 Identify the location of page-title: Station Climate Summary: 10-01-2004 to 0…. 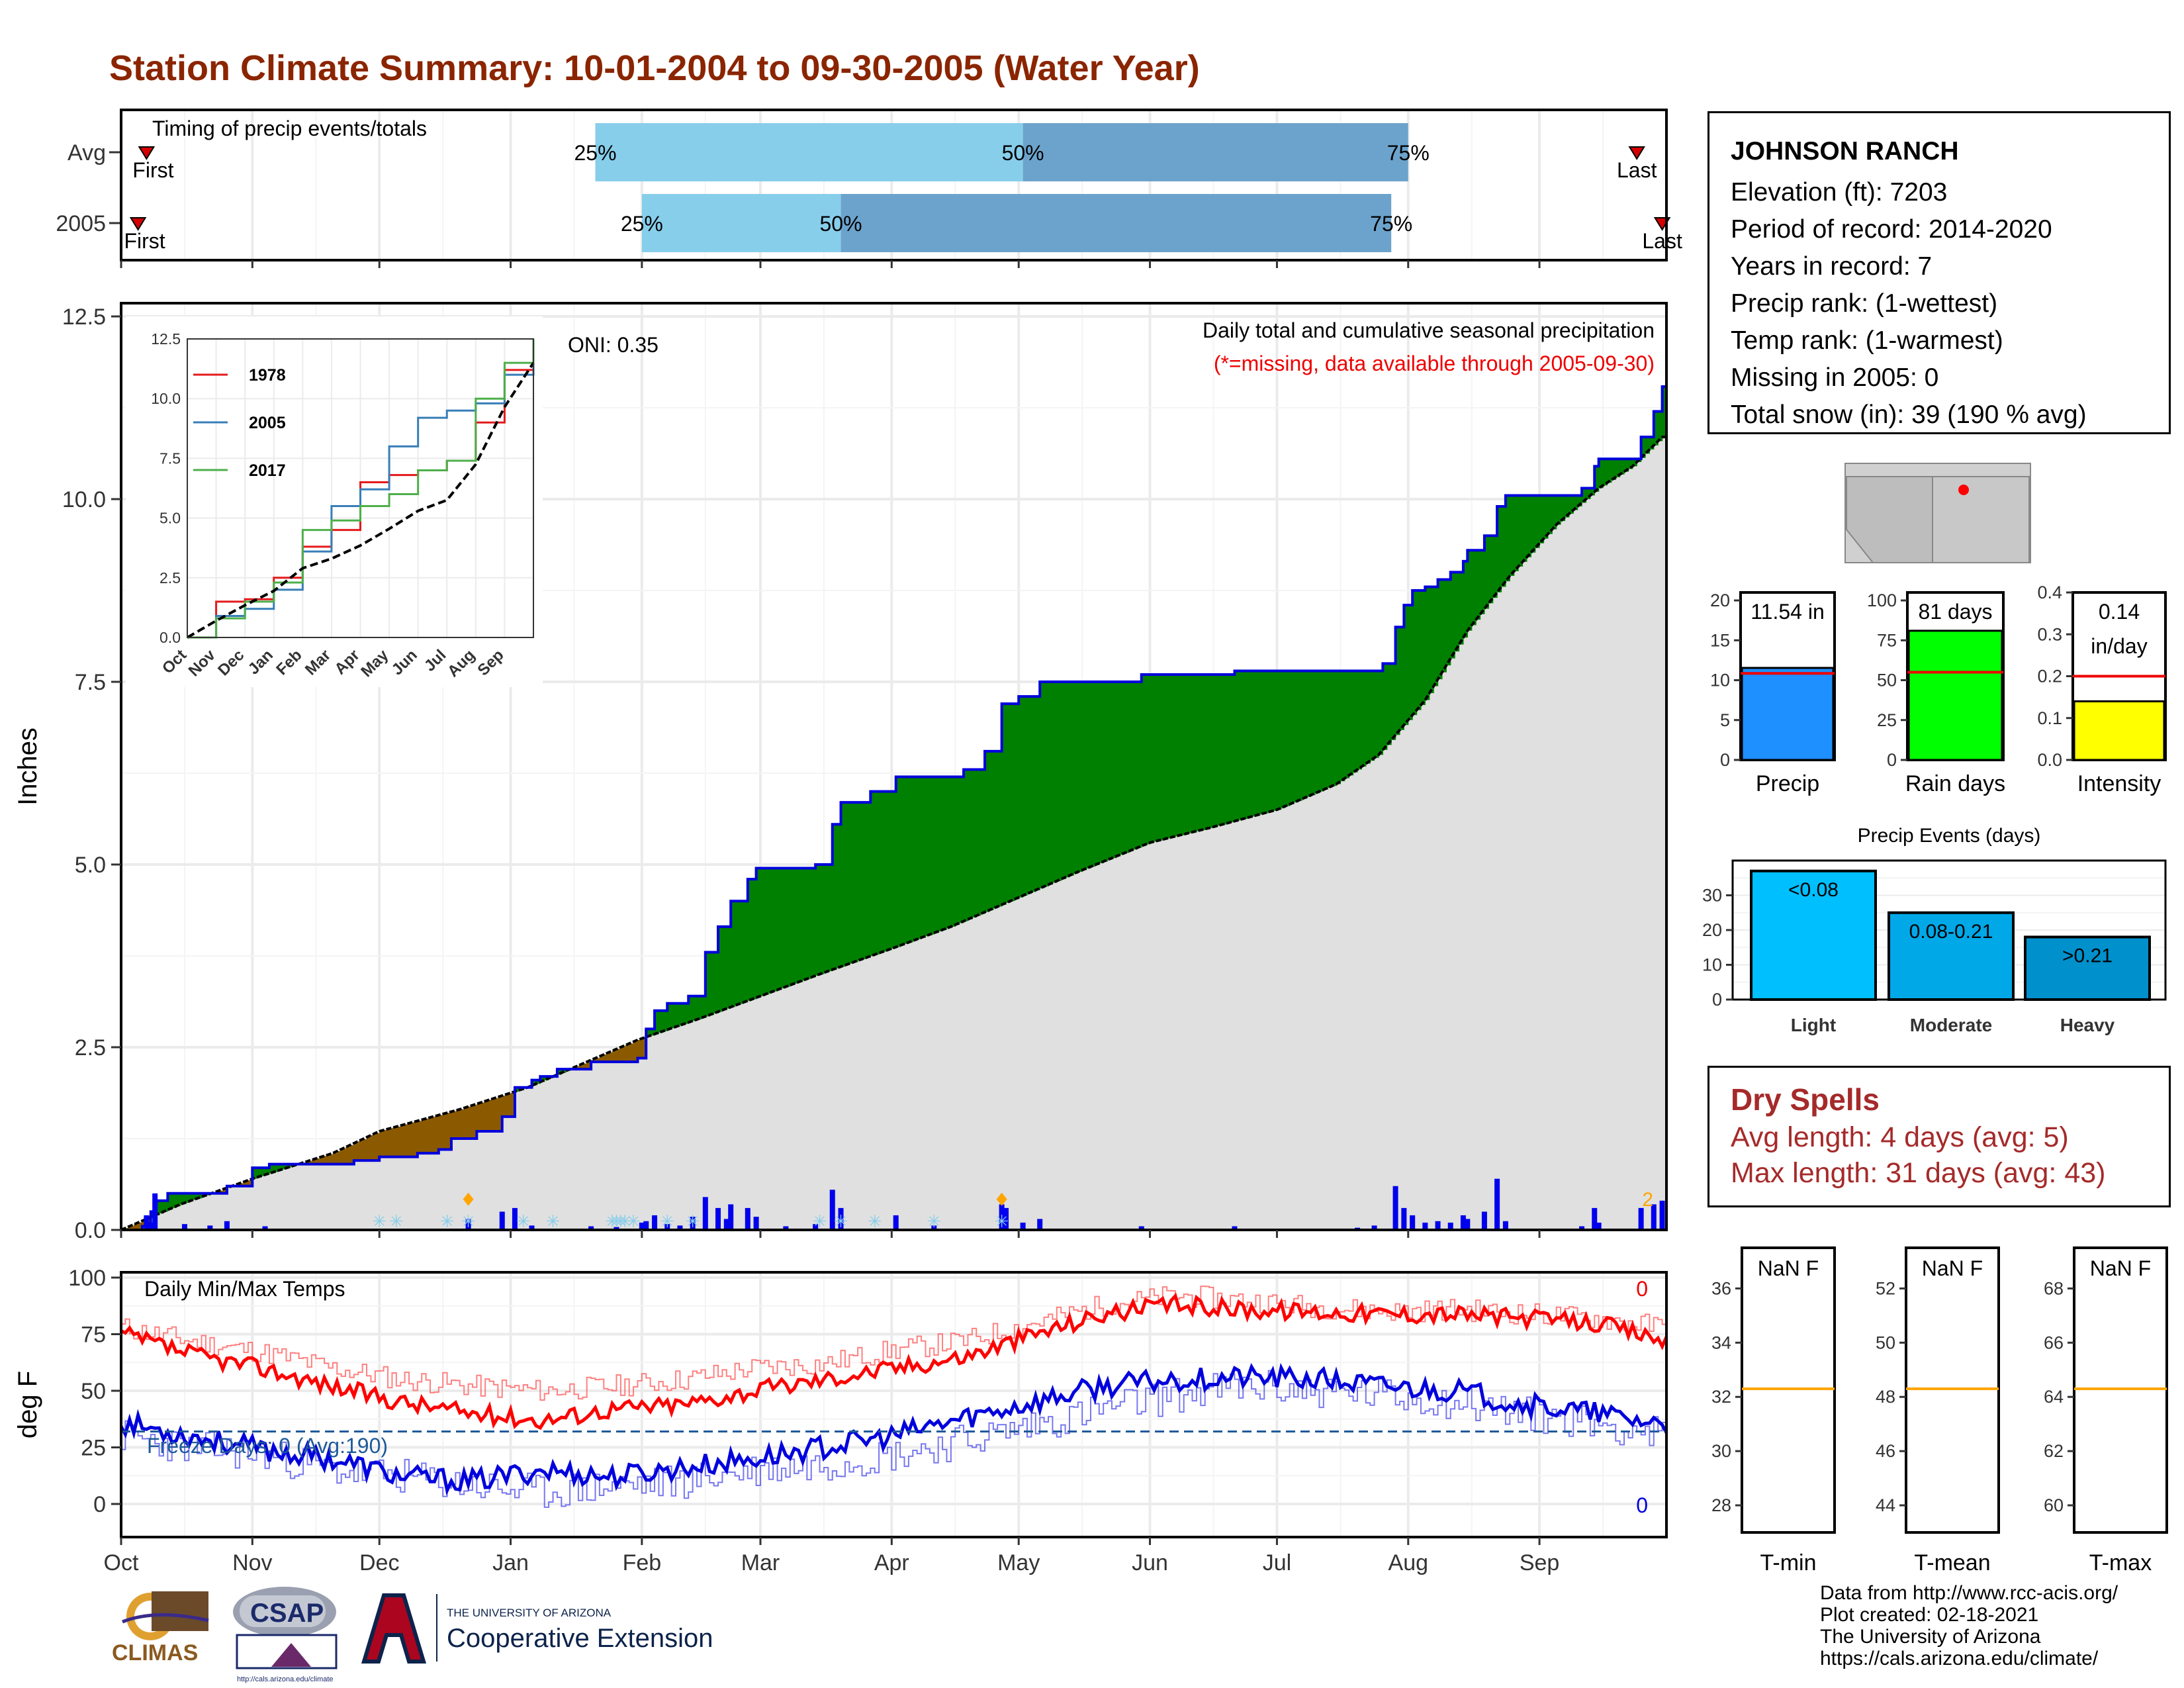
(654, 68).